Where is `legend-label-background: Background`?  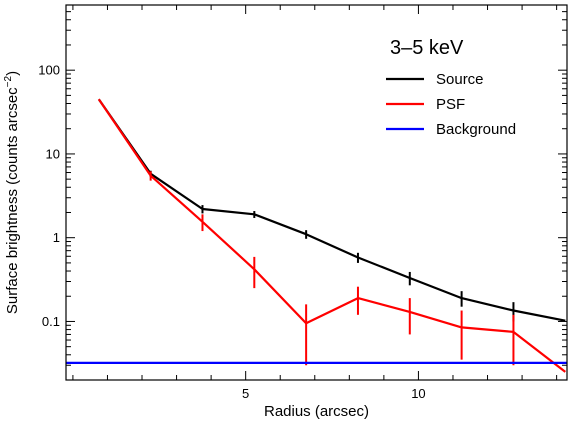
legend-label-background: Background is located at coordinates (476, 129).